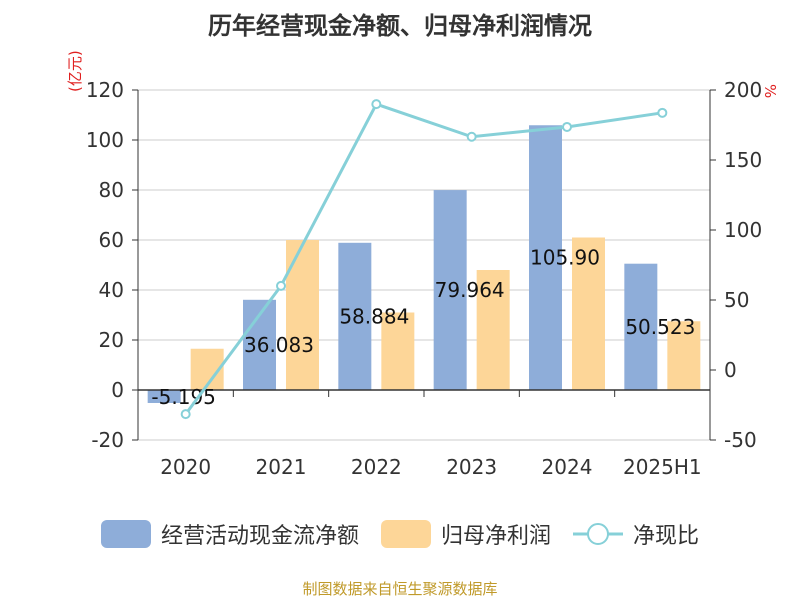 The image size is (800, 600). I want to click on legend-label-ratio: 净现比, so click(666, 536).